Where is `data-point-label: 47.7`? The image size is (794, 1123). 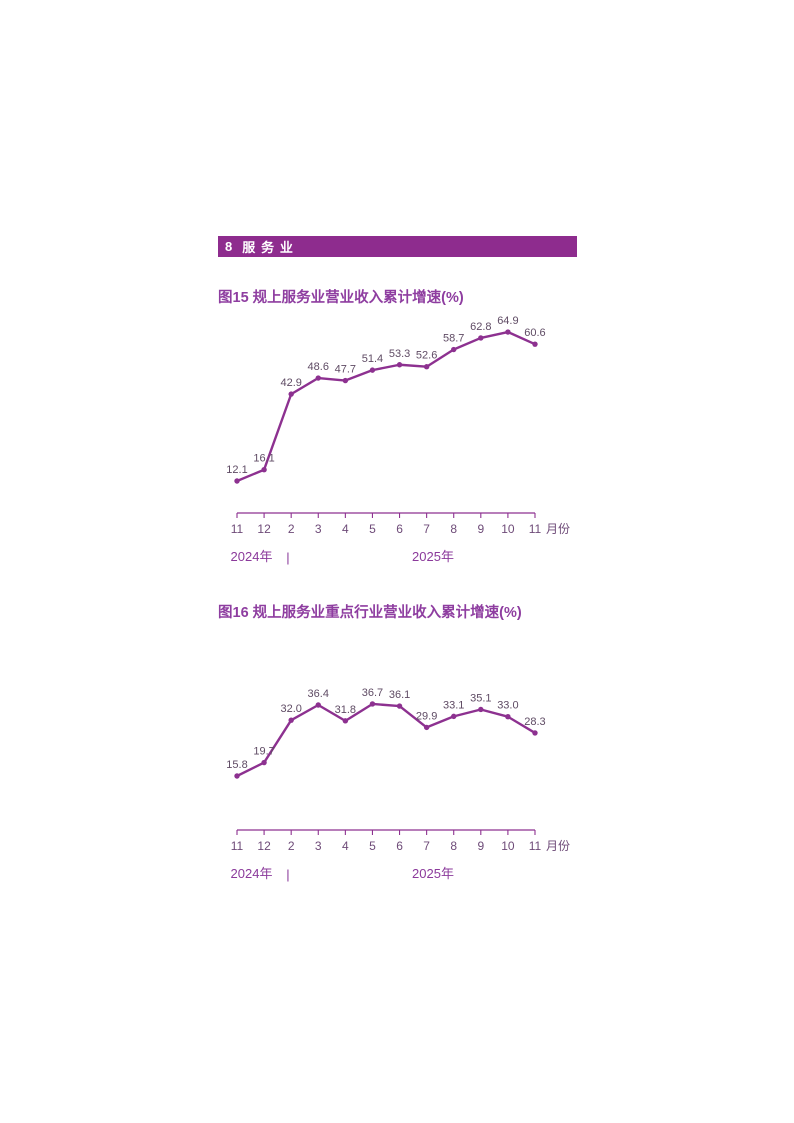
data-point-label: 47.7 is located at coordinates (345, 370).